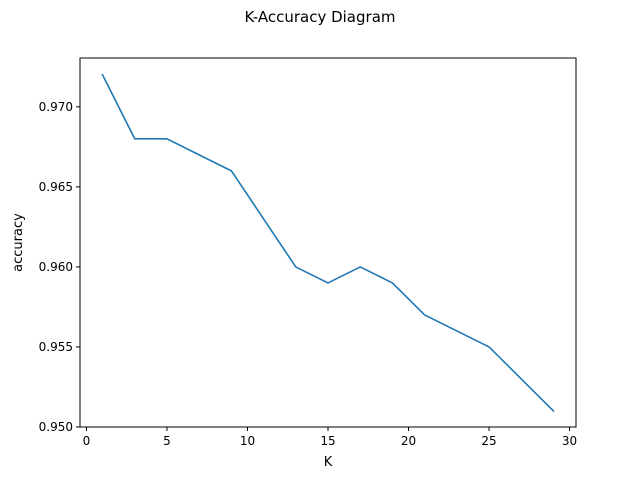 This screenshot has height=480, width=640. What do you see at coordinates (488, 441) in the screenshot?
I see `x-tick-label: 25` at bounding box center [488, 441].